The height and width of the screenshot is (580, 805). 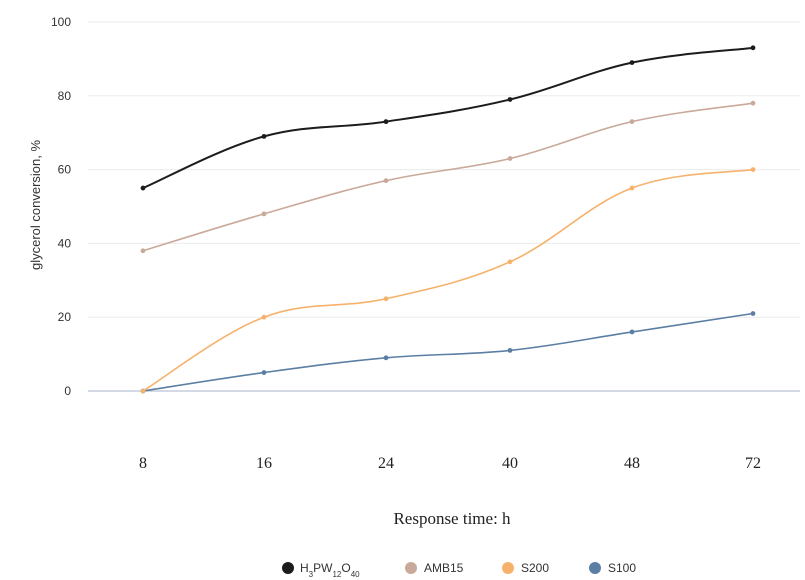 What do you see at coordinates (65, 243) in the screenshot?
I see `y-tick-label: 40` at bounding box center [65, 243].